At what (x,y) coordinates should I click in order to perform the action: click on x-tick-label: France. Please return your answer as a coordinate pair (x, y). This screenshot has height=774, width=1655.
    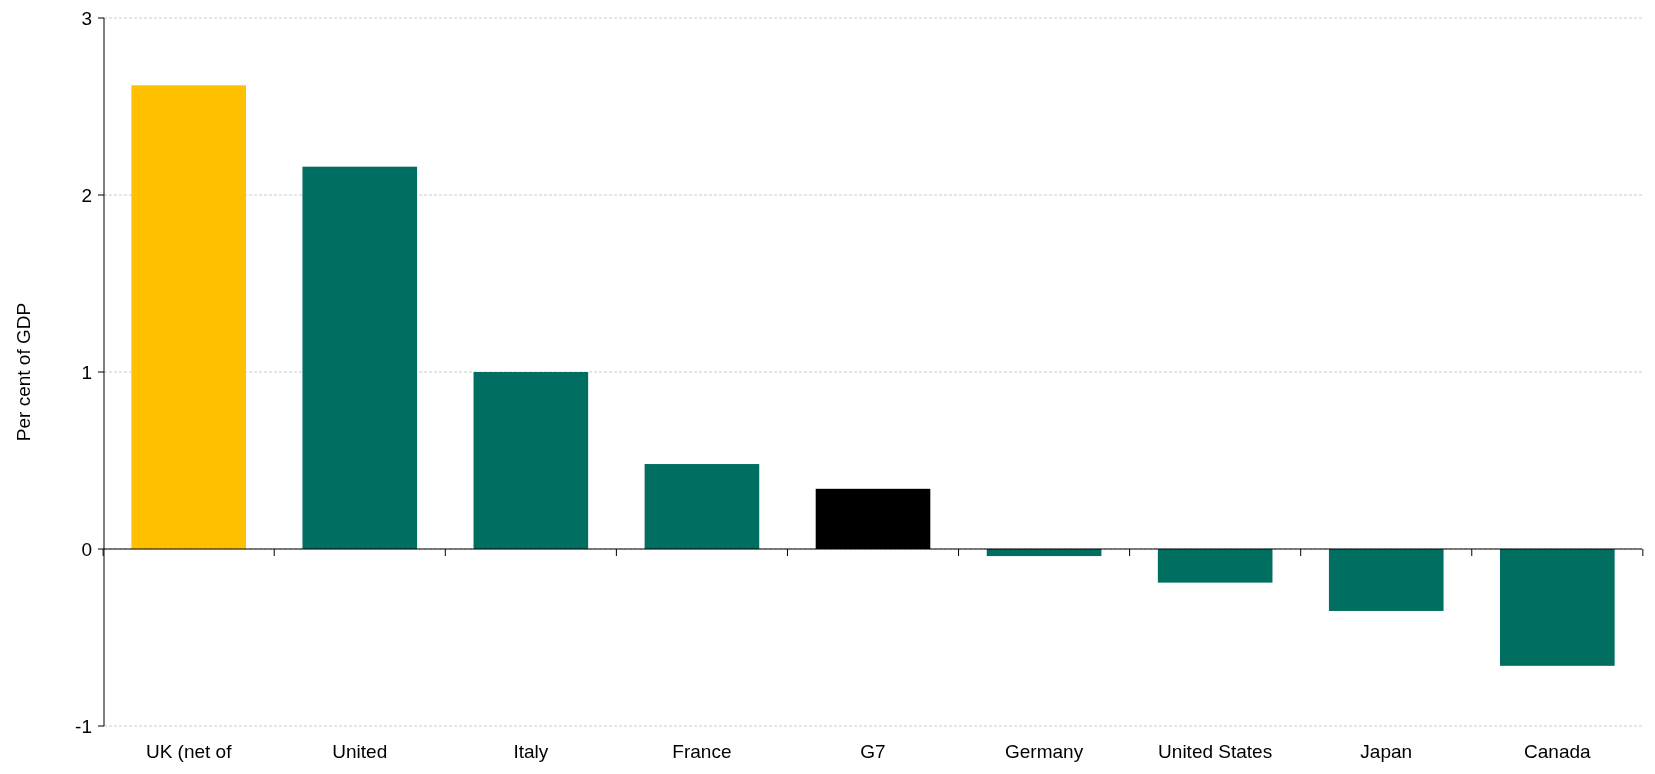
    Looking at the image, I should click on (702, 751).